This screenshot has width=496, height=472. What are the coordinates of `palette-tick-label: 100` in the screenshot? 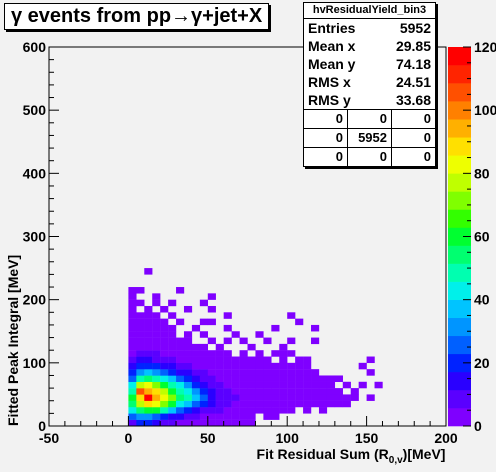 It's located at (485, 110).